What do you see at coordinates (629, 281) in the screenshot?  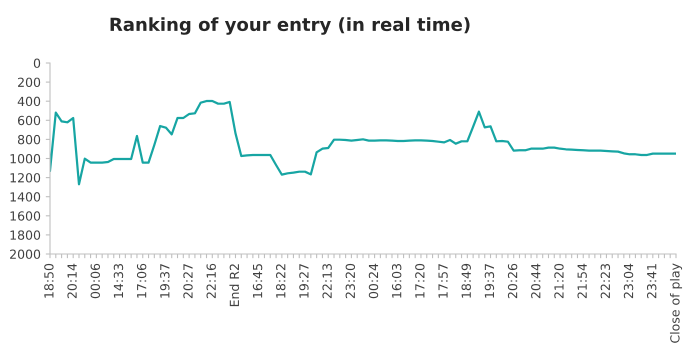 I see `x-tick-label: 23:04` at bounding box center [629, 281].